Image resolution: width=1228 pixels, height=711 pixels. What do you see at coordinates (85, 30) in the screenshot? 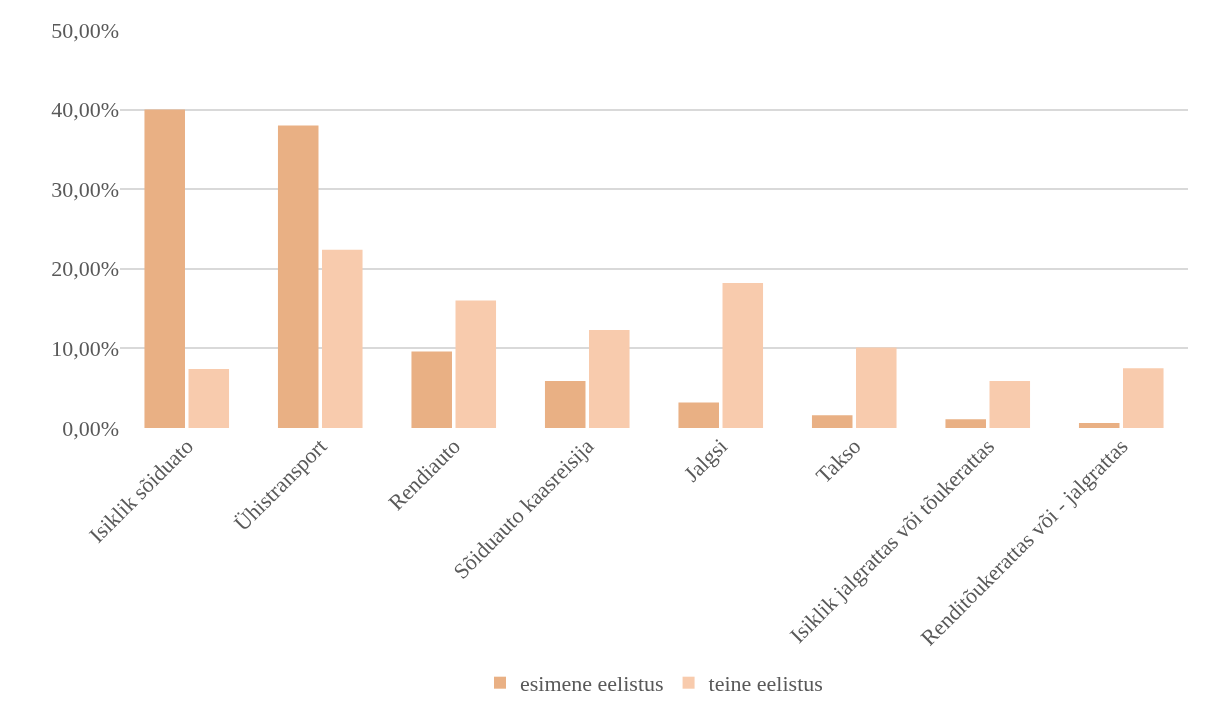
I see `y-tick-label: 50,00%` at bounding box center [85, 30].